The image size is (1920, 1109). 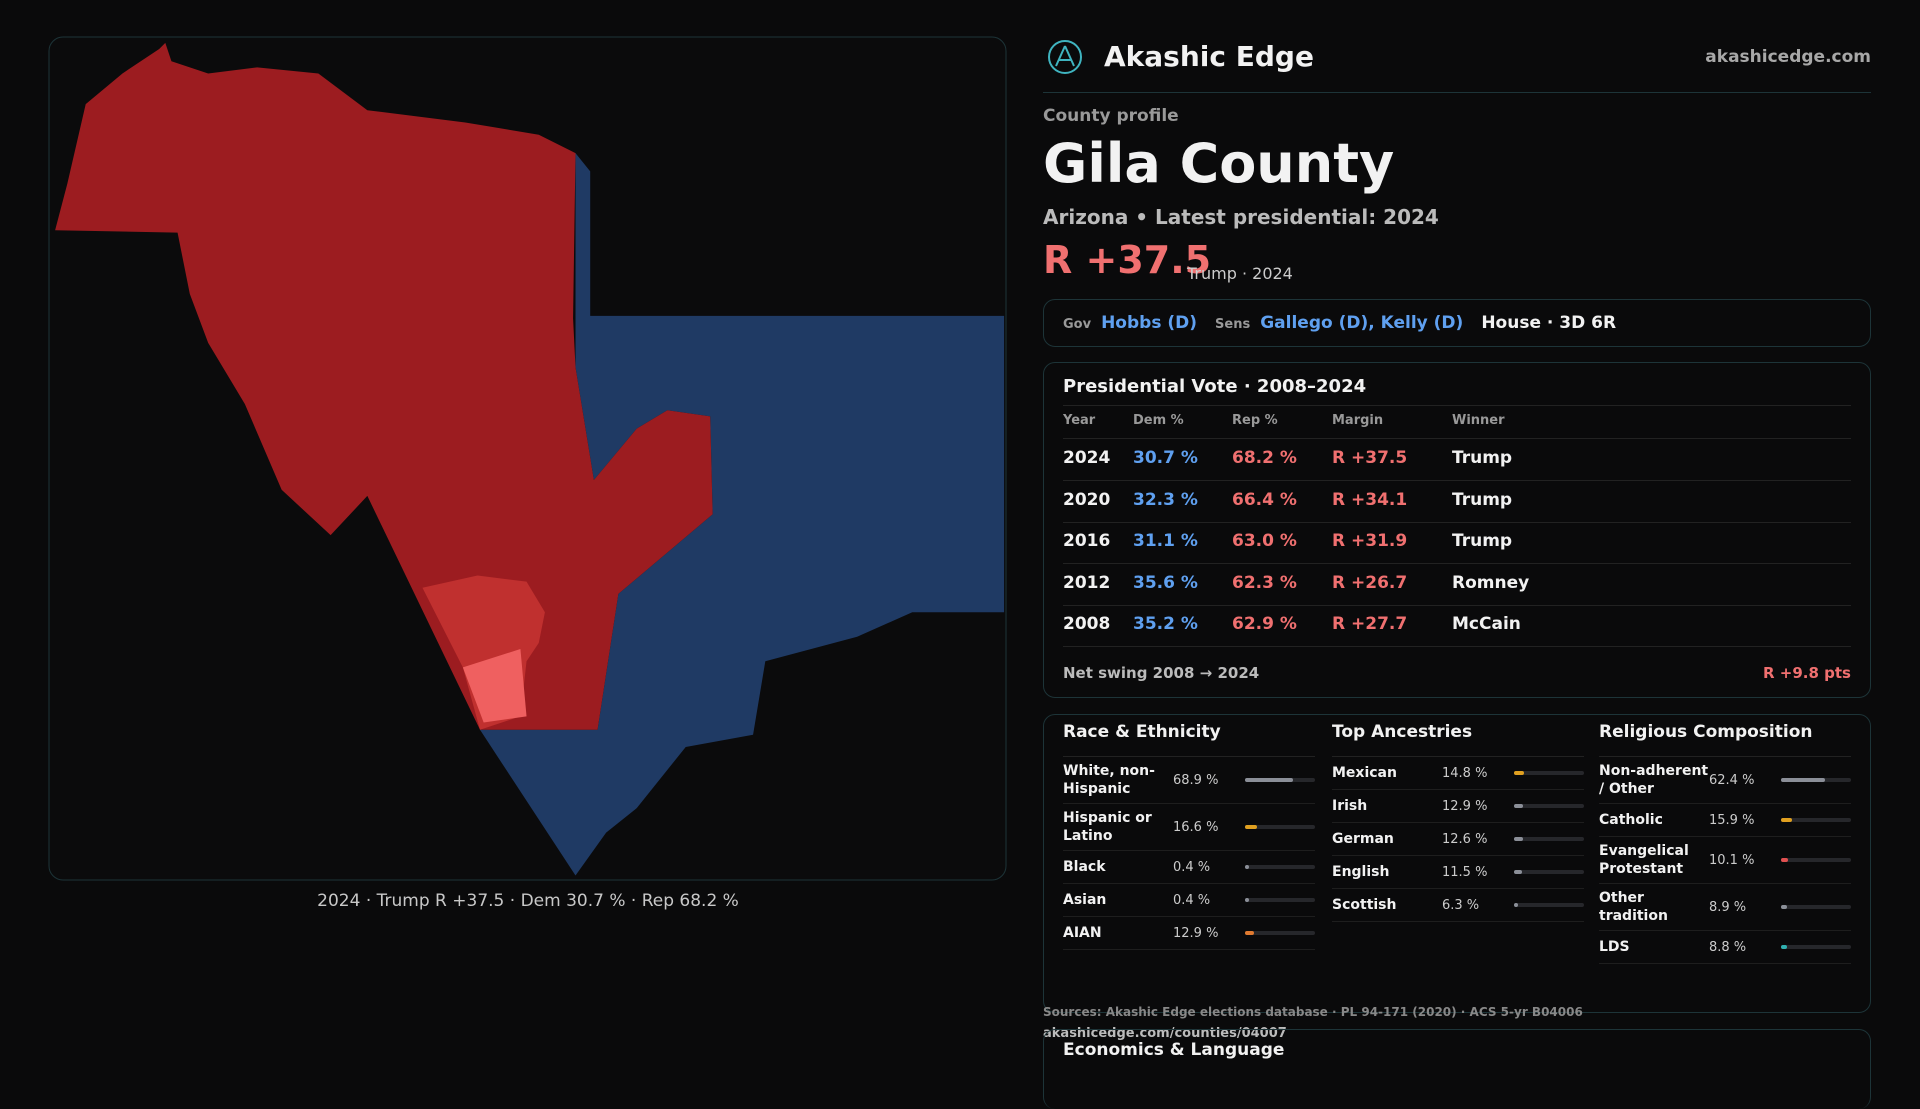 I want to click on demographic-value: 62.4 %, so click(x=1732, y=780).